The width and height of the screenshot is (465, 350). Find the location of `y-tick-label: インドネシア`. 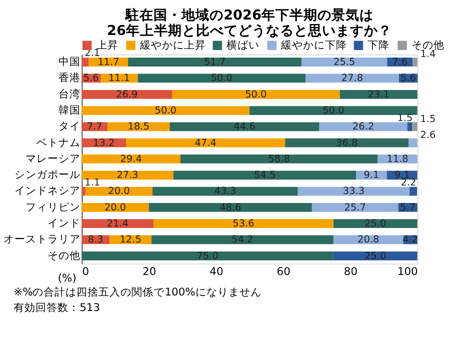

y-tick-label: インドネシア is located at coordinates (47, 191).